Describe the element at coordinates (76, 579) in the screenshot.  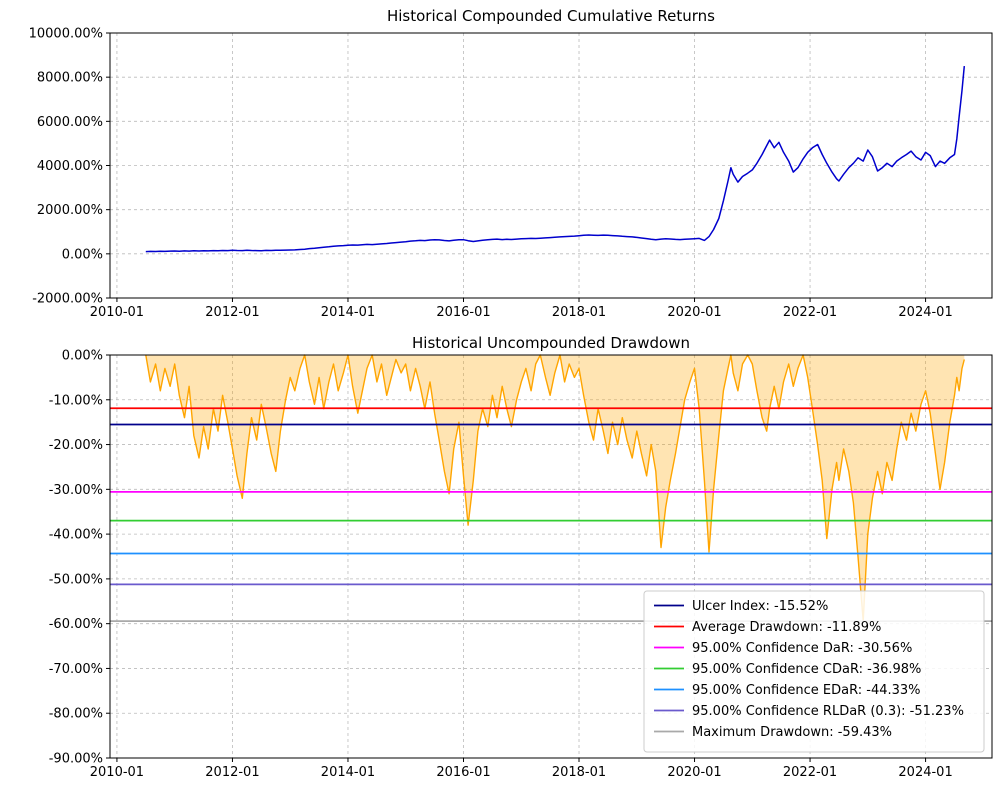
I see `y-tick-label: -50.00%` at that location.